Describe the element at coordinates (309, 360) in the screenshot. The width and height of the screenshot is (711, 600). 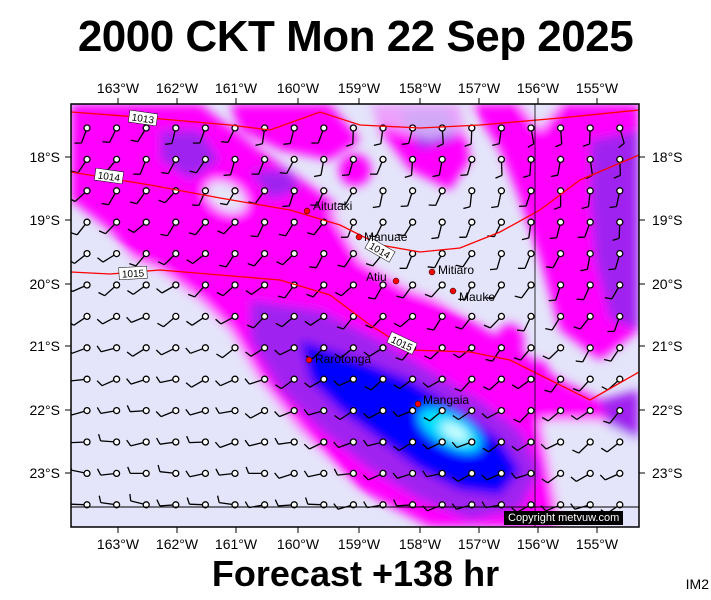
I see `island-marker-rarotonga` at that location.